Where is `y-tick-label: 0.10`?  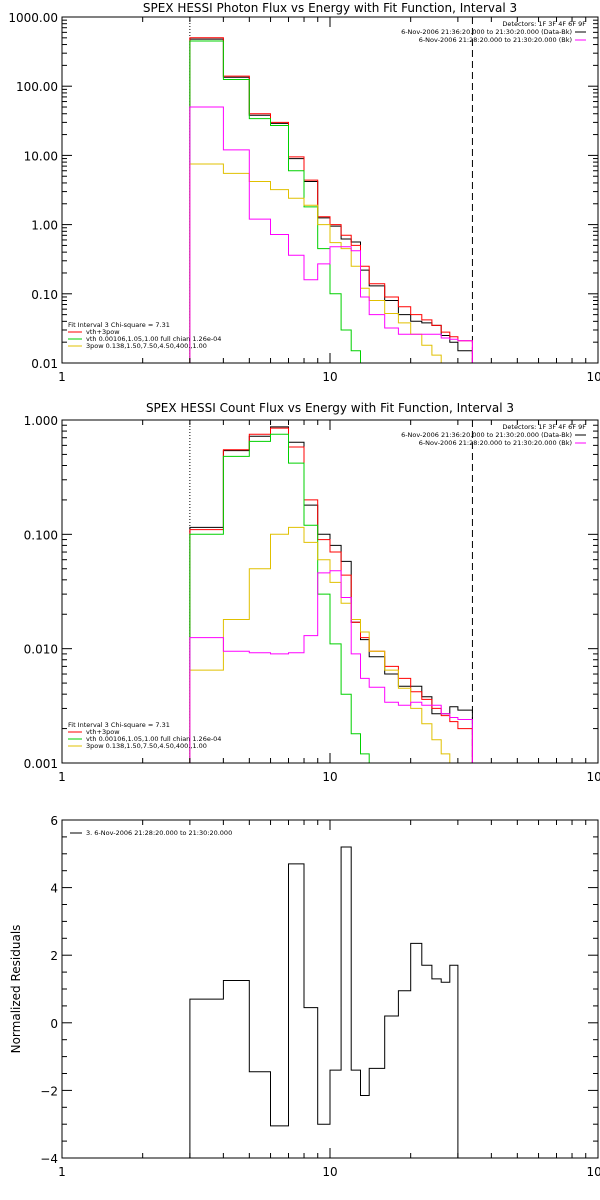
y-tick-label: 0.10 is located at coordinates (44, 295).